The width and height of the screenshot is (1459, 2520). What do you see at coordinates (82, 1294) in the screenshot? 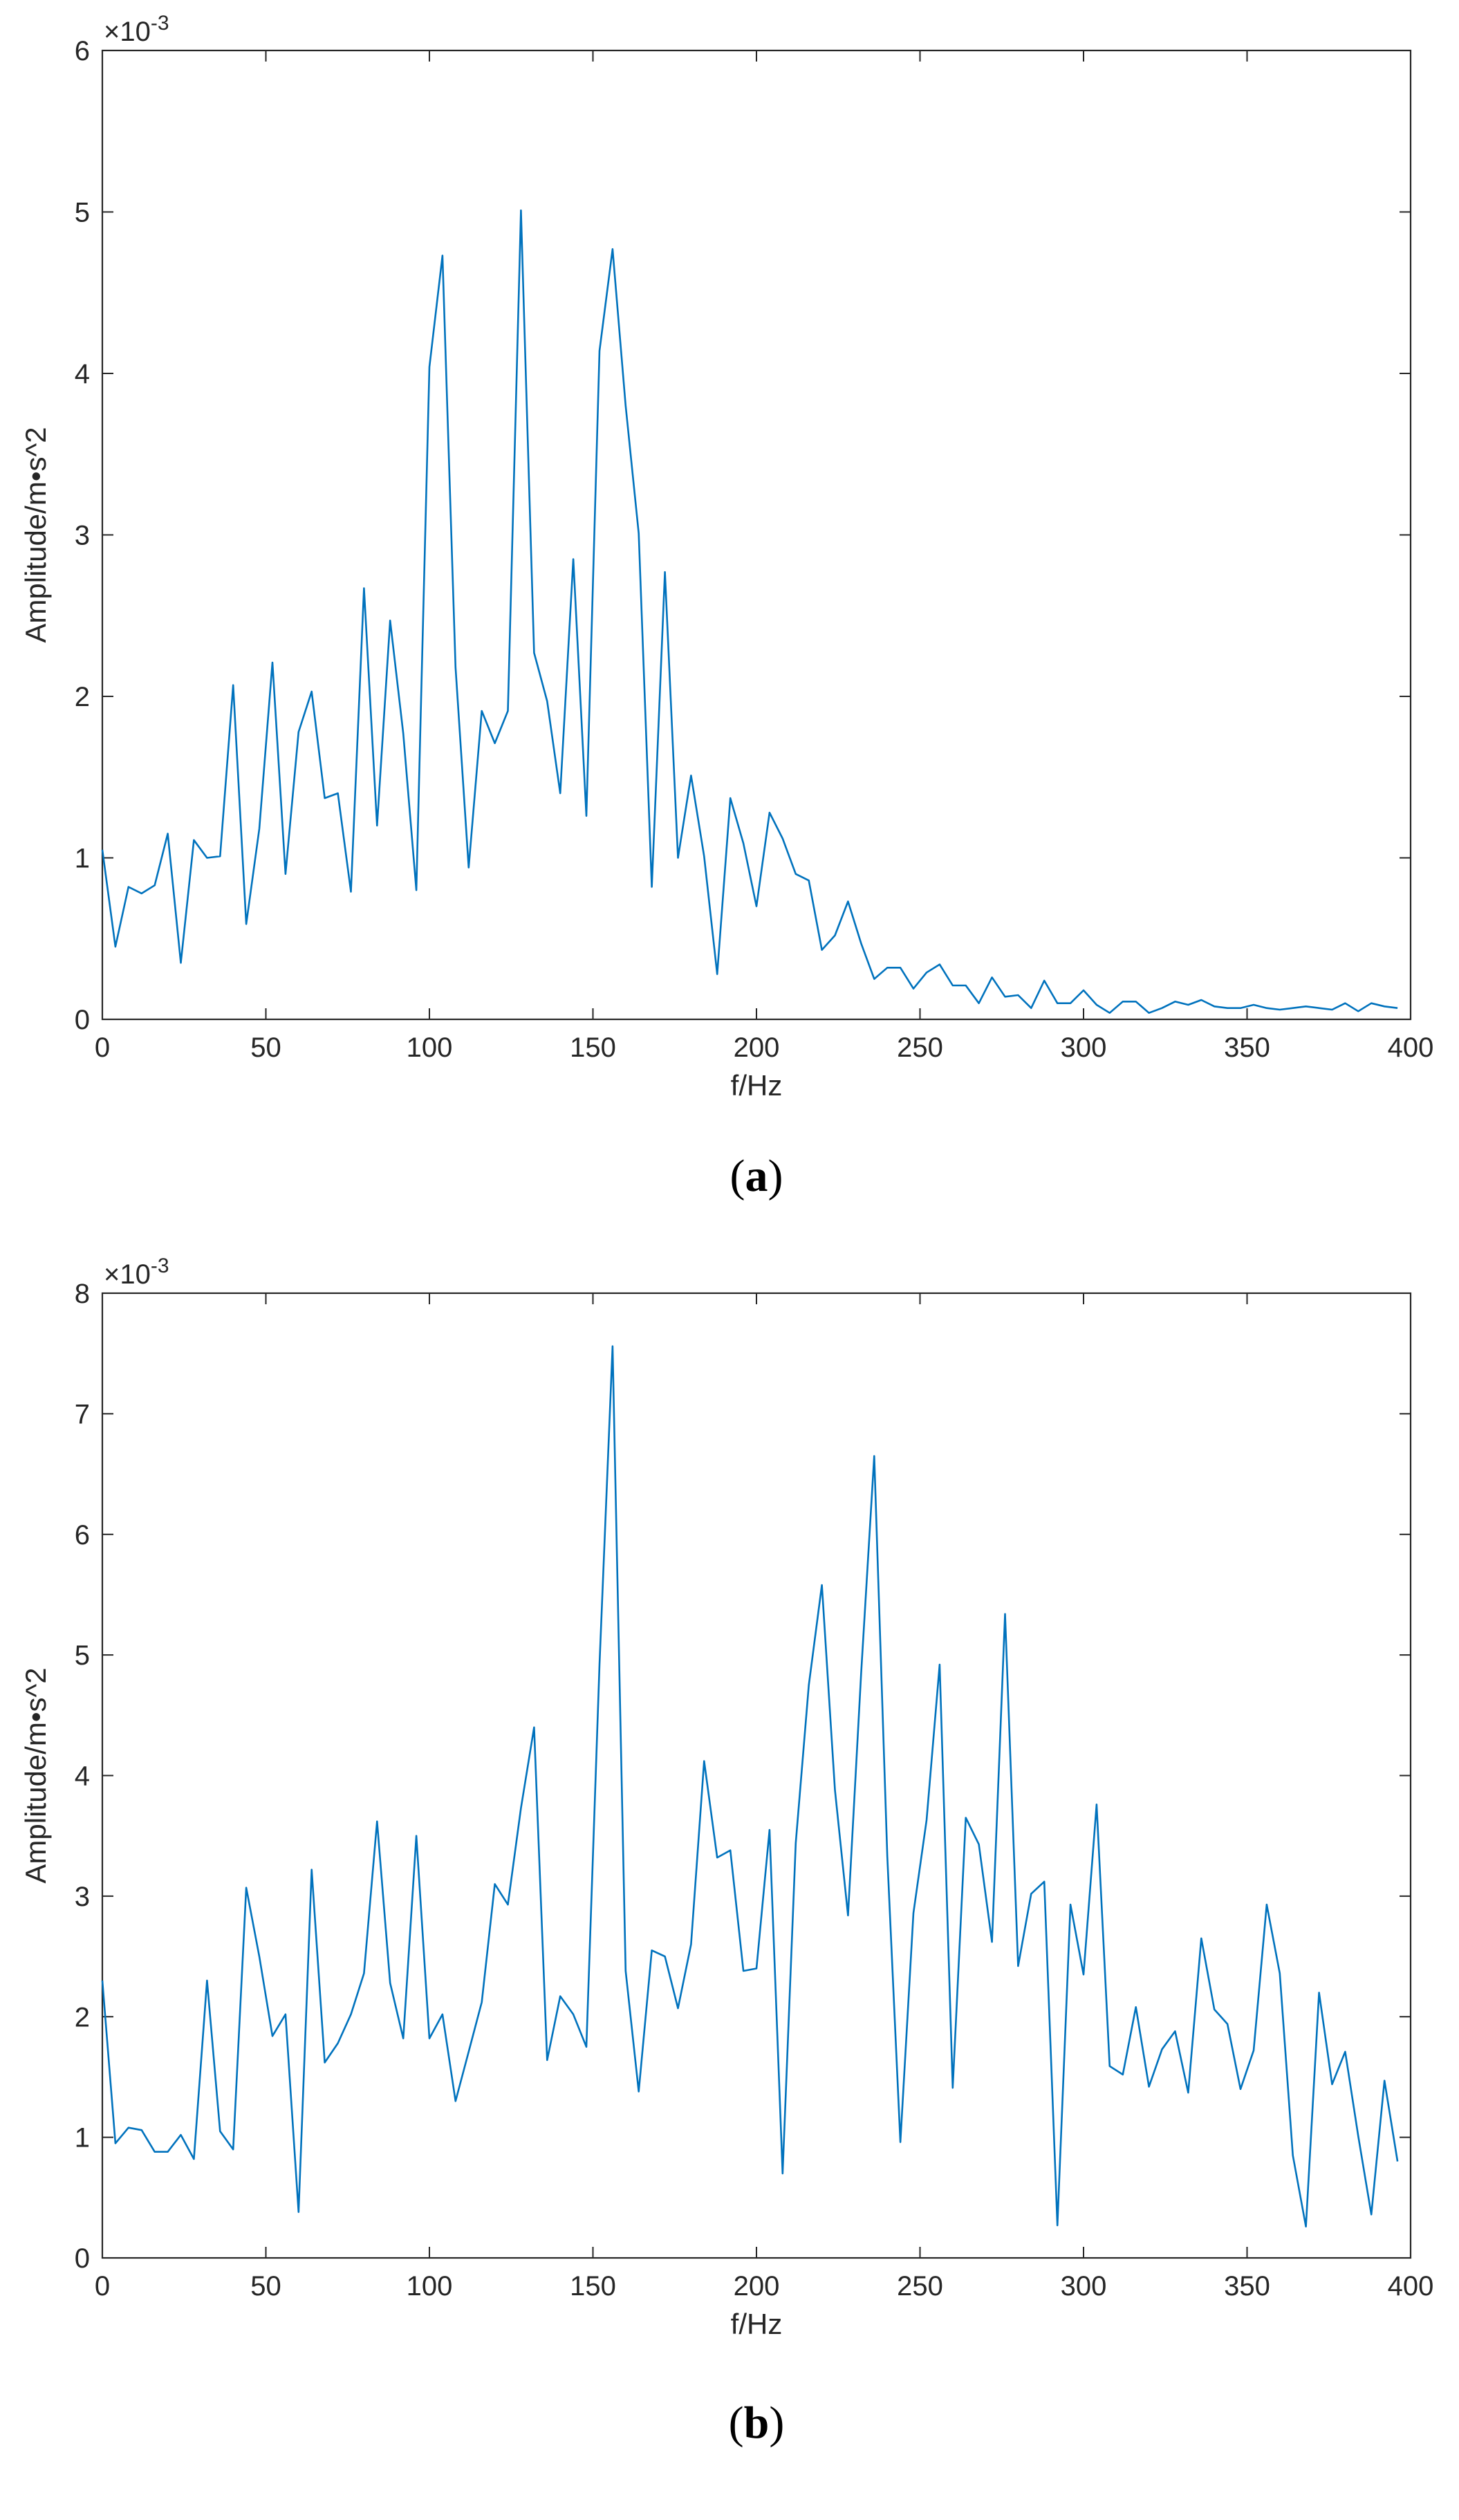
I see `y-tick-label: 8` at bounding box center [82, 1294].